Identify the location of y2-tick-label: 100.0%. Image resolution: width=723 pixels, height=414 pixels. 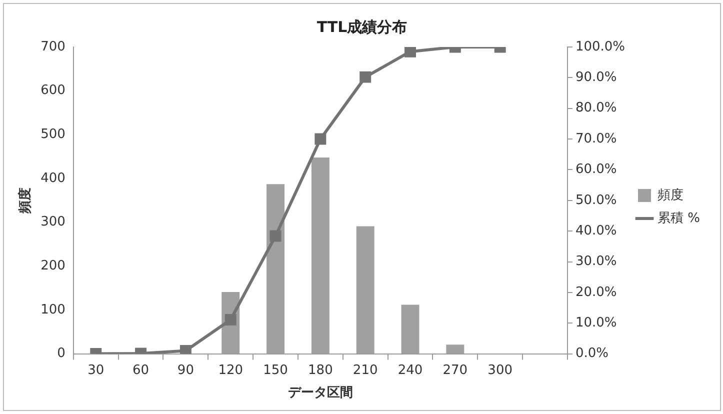
(600, 46).